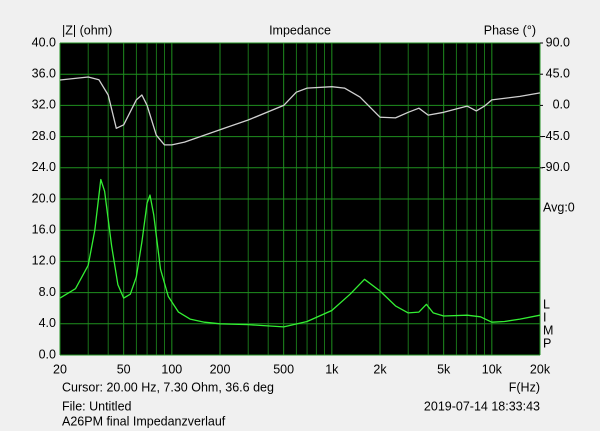 The height and width of the screenshot is (431, 600). What do you see at coordinates (561, 105) in the screenshot?
I see `y2-tick-label: 0.0` at bounding box center [561, 105].